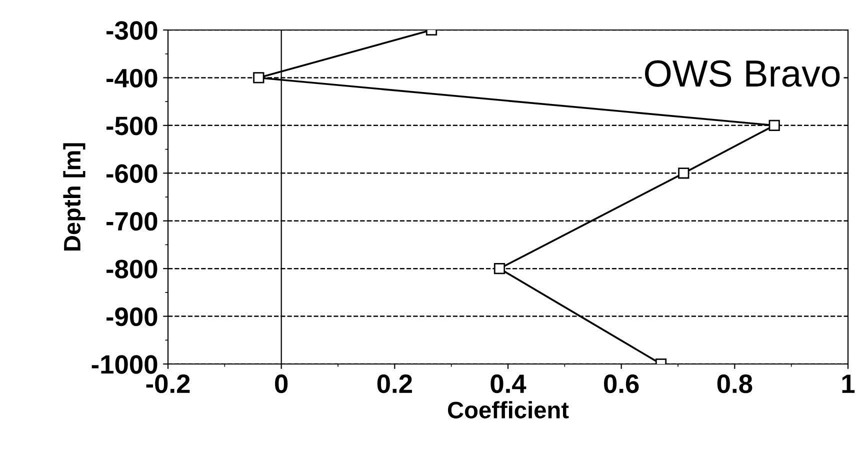  Describe the element at coordinates (508, 384) in the screenshot. I see `x-tick-label: 0.4` at that location.